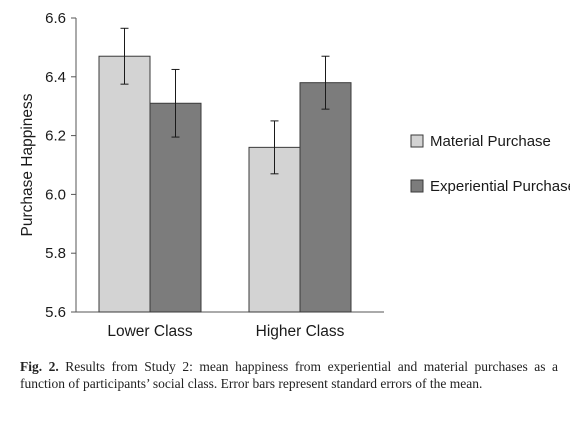  I want to click on y-tick-label: 6.2, so click(55, 136).